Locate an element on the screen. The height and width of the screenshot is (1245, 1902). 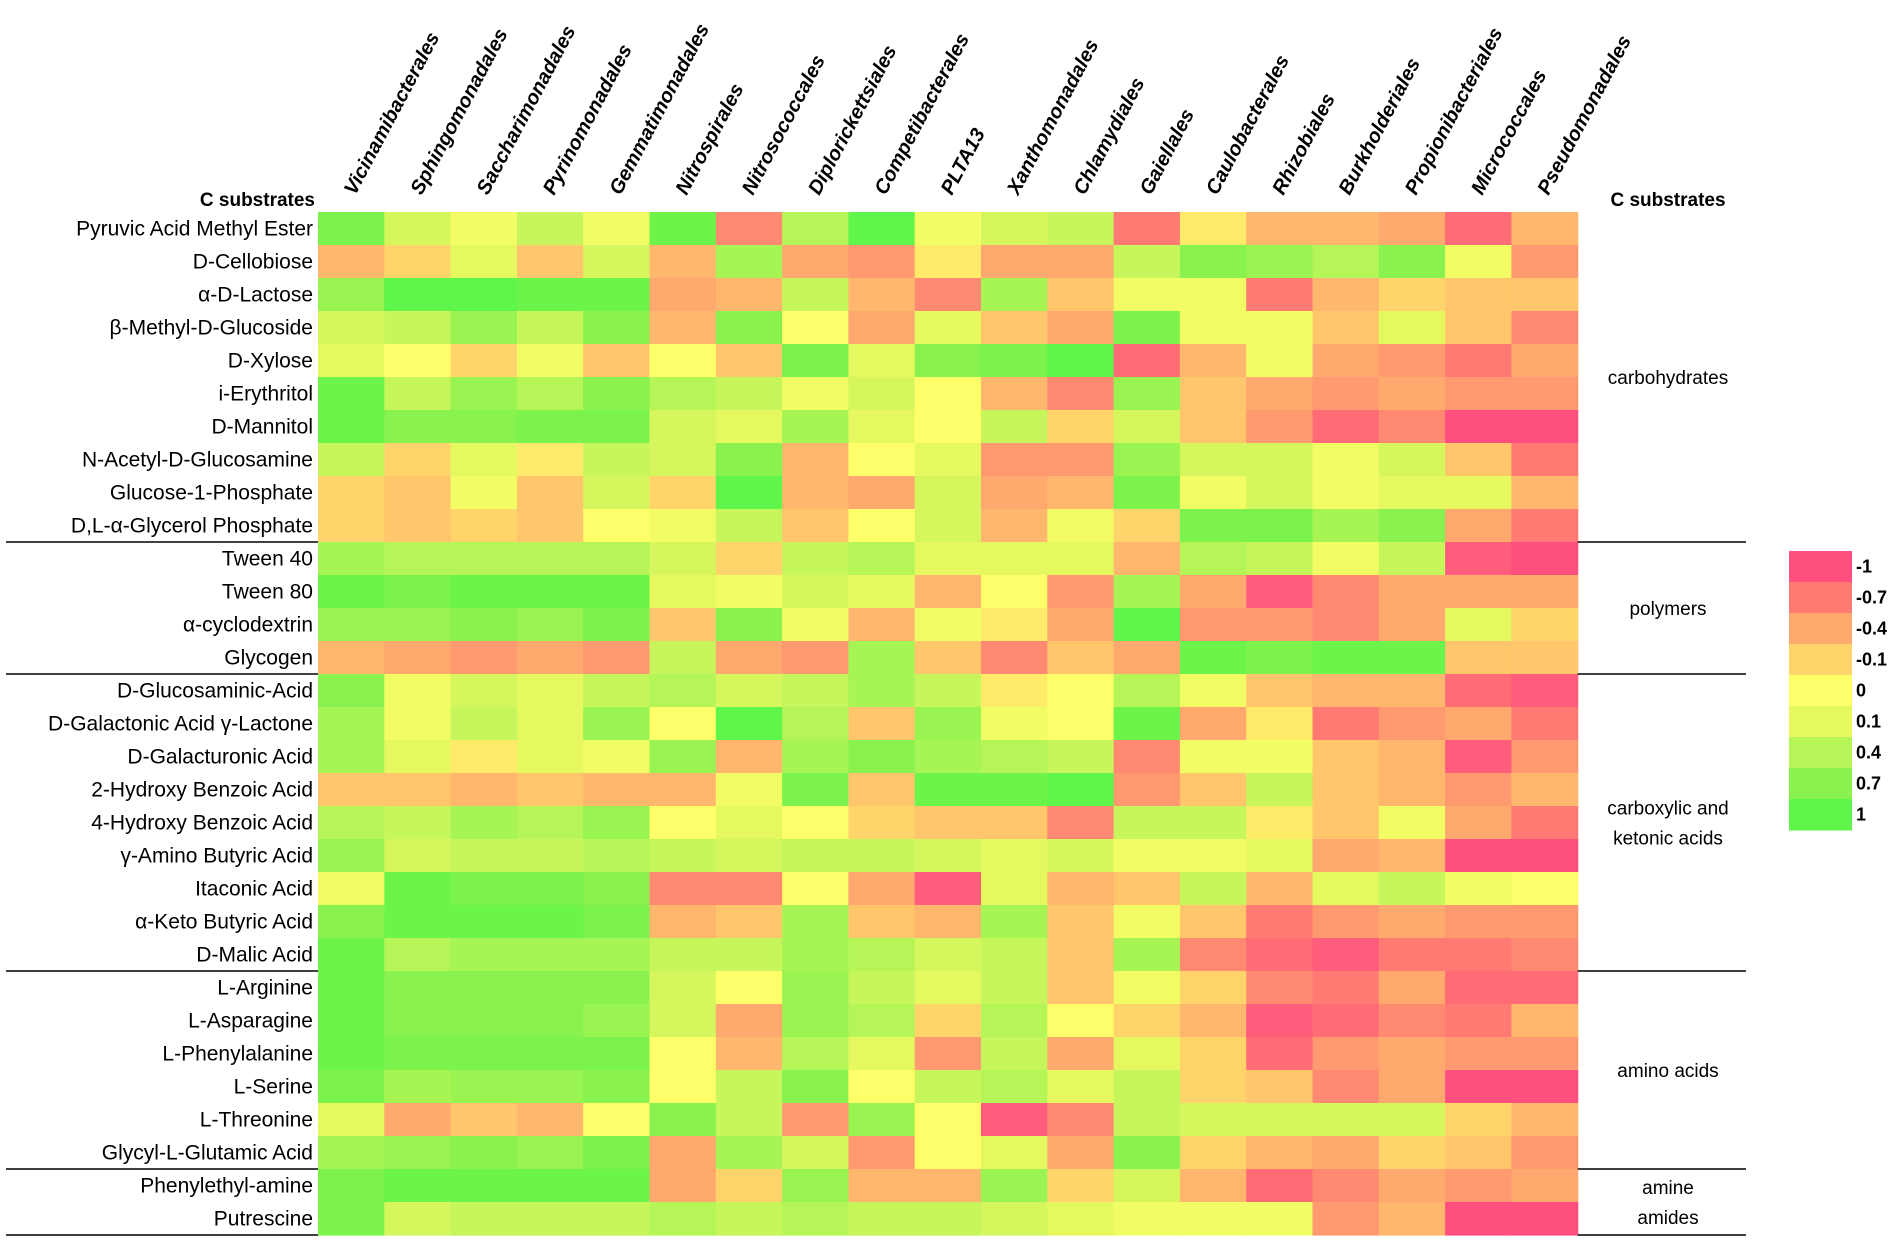
row-label: α-D-Lactose is located at coordinates (255, 295).